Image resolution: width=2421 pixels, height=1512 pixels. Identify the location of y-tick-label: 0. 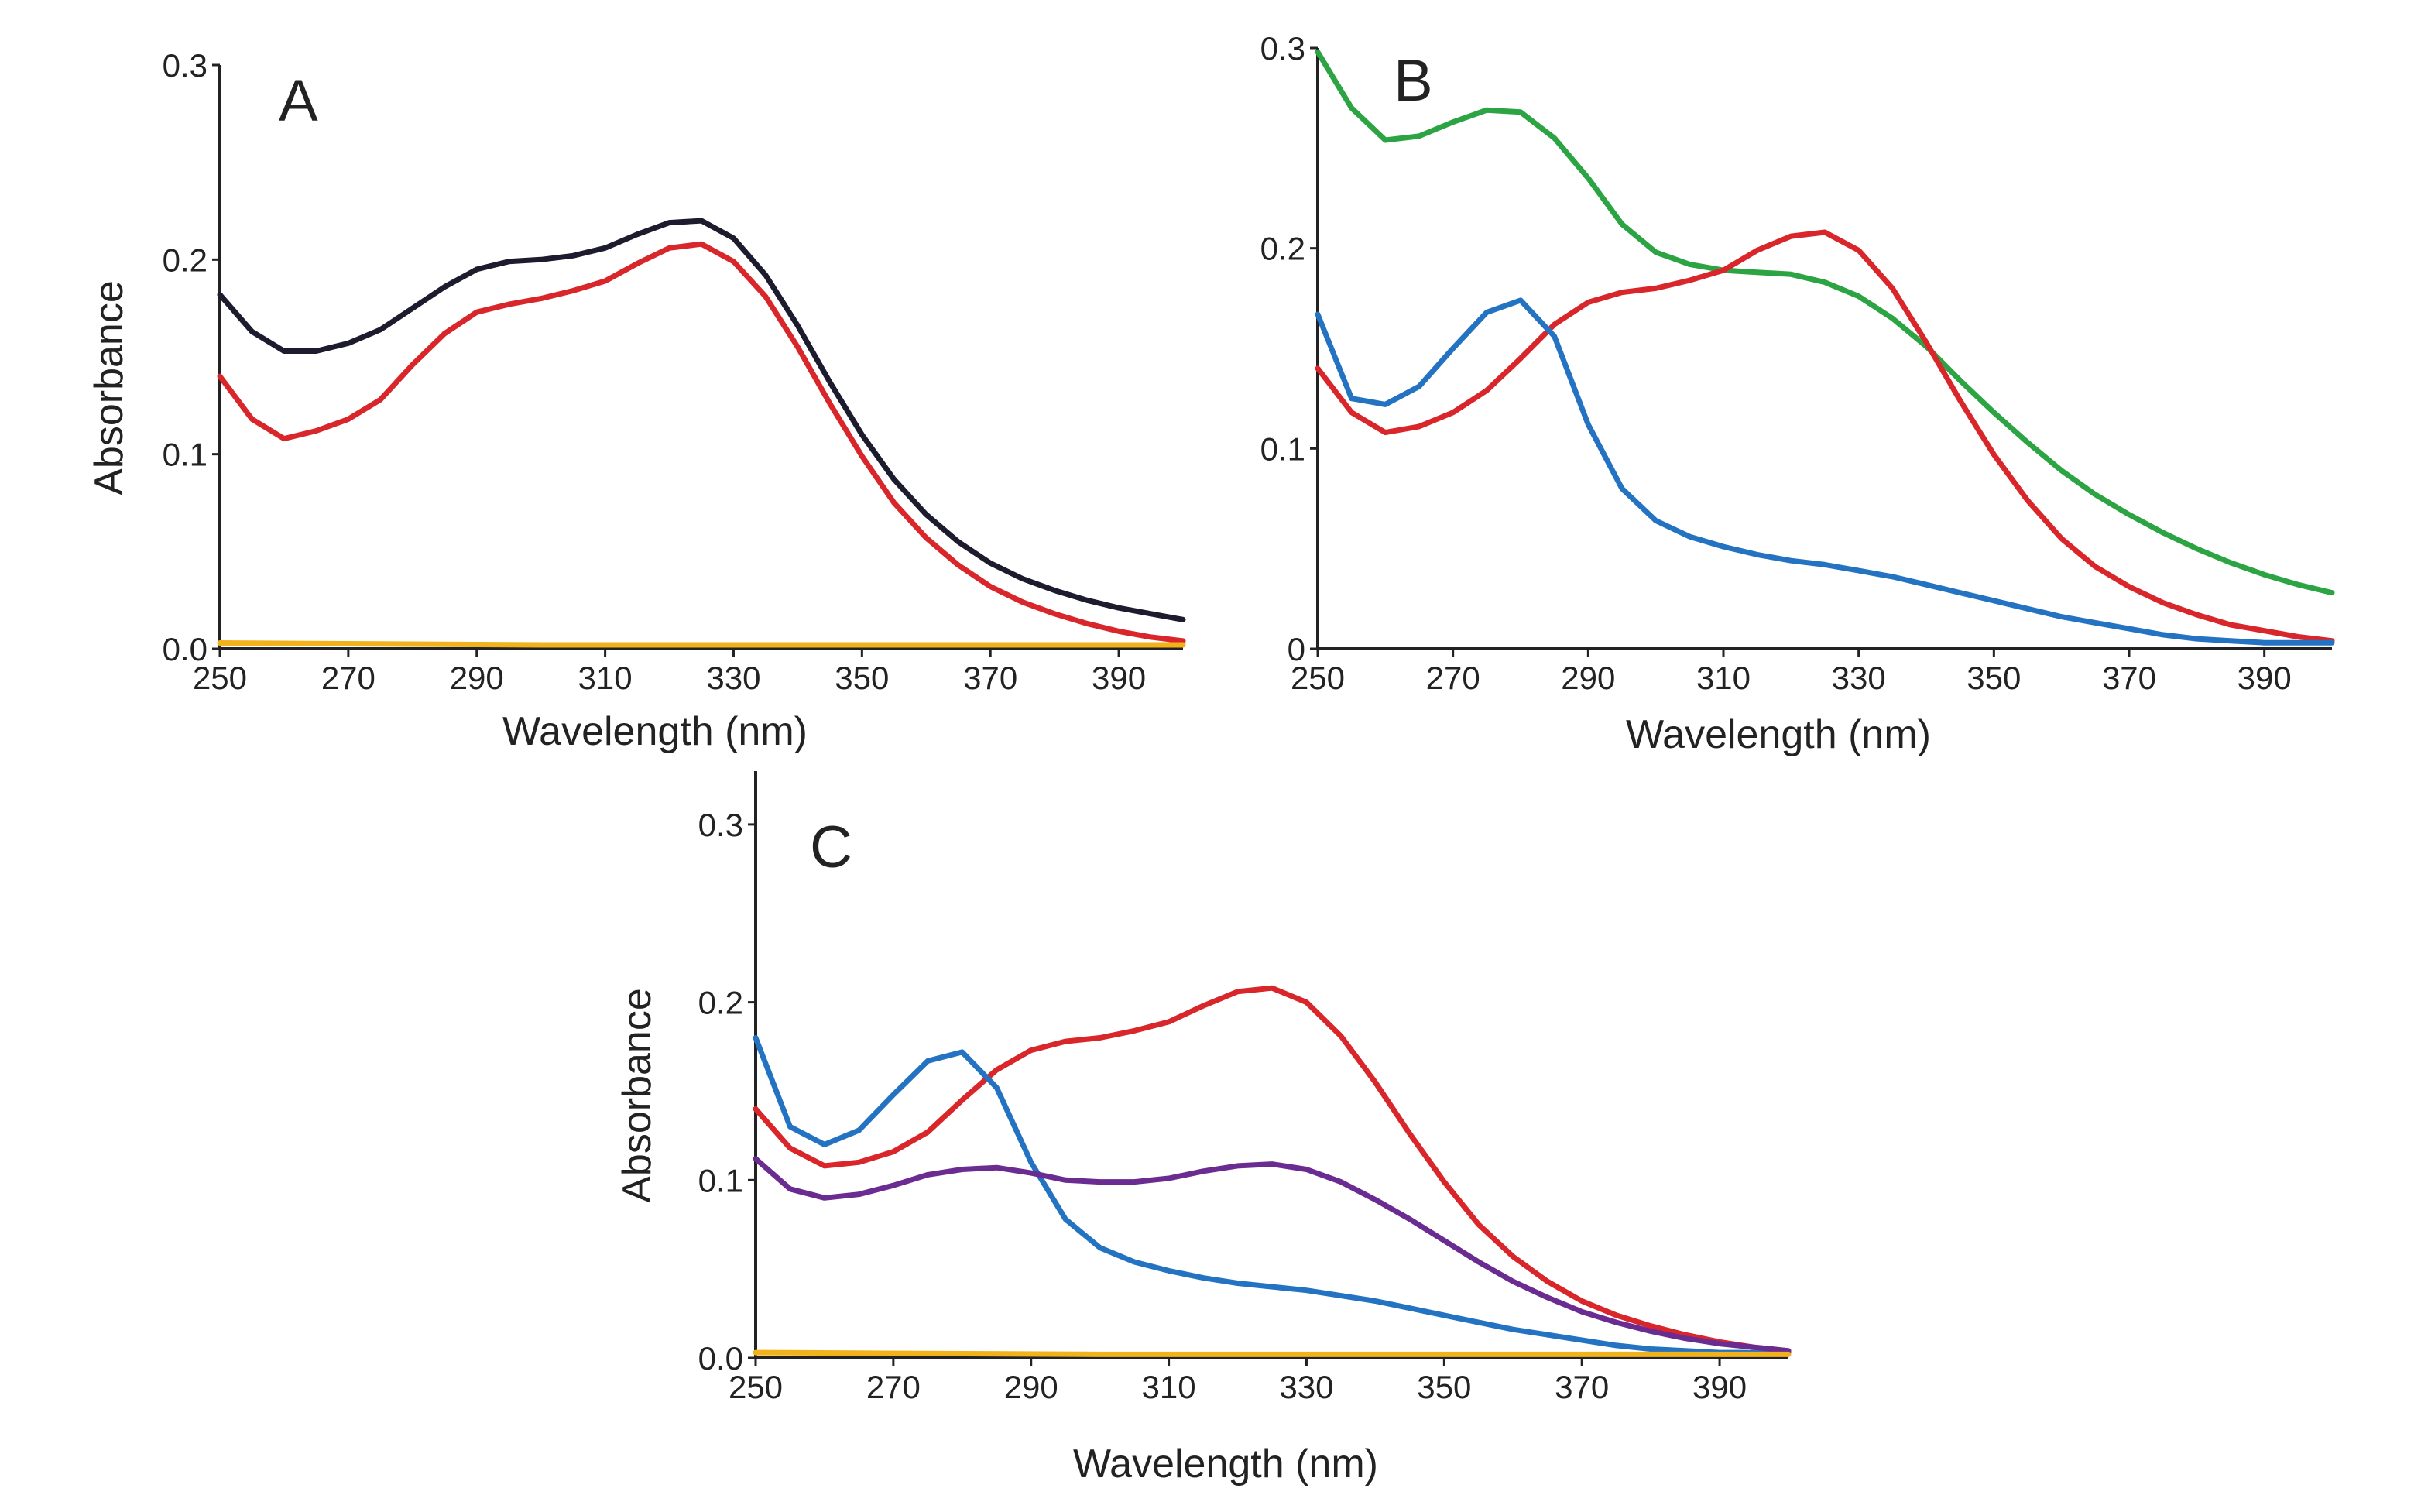
(1296, 649).